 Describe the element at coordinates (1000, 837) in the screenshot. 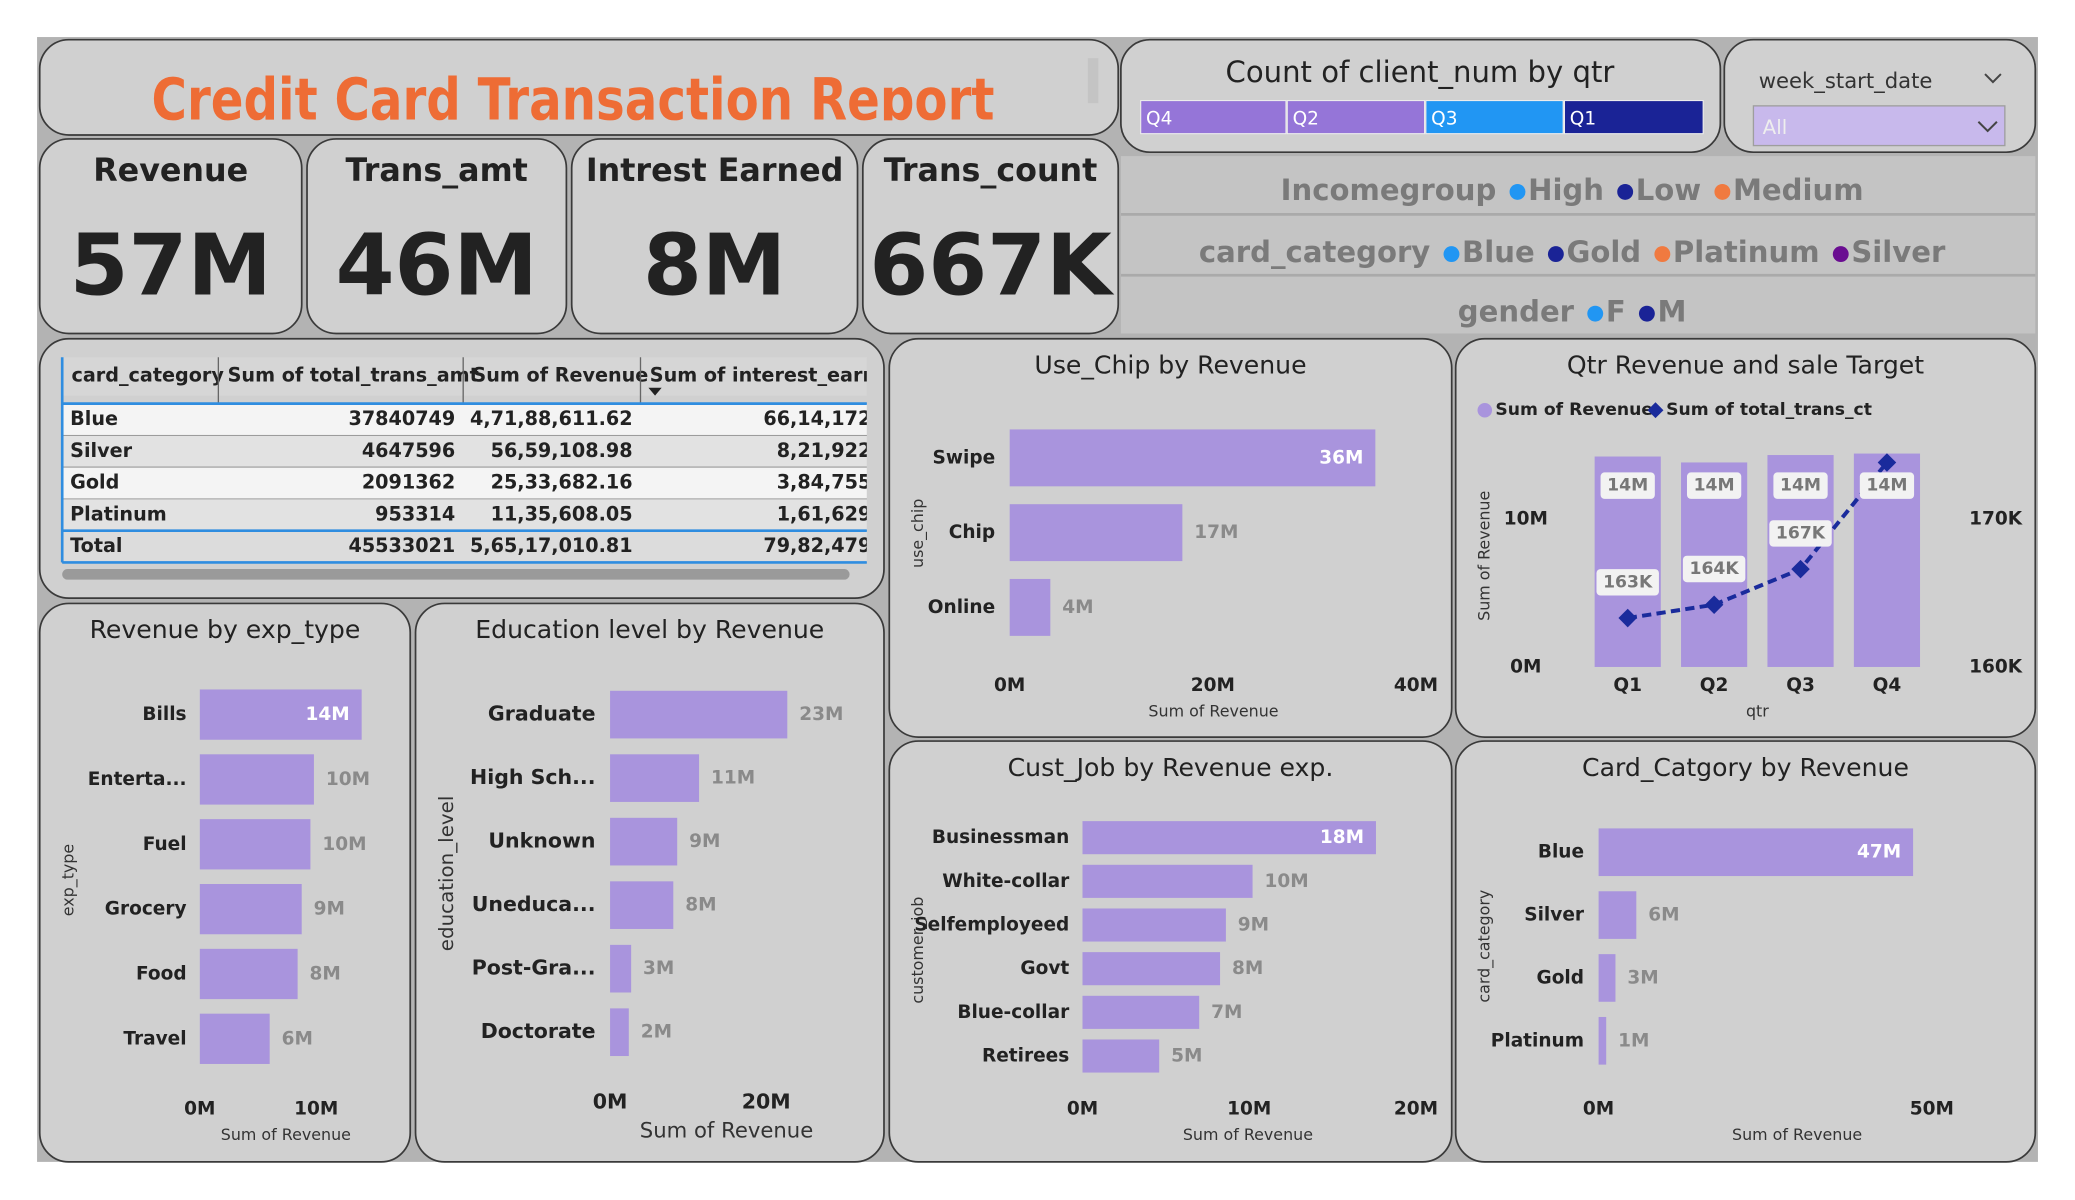

I see `y-tick-label: Businessman` at that location.